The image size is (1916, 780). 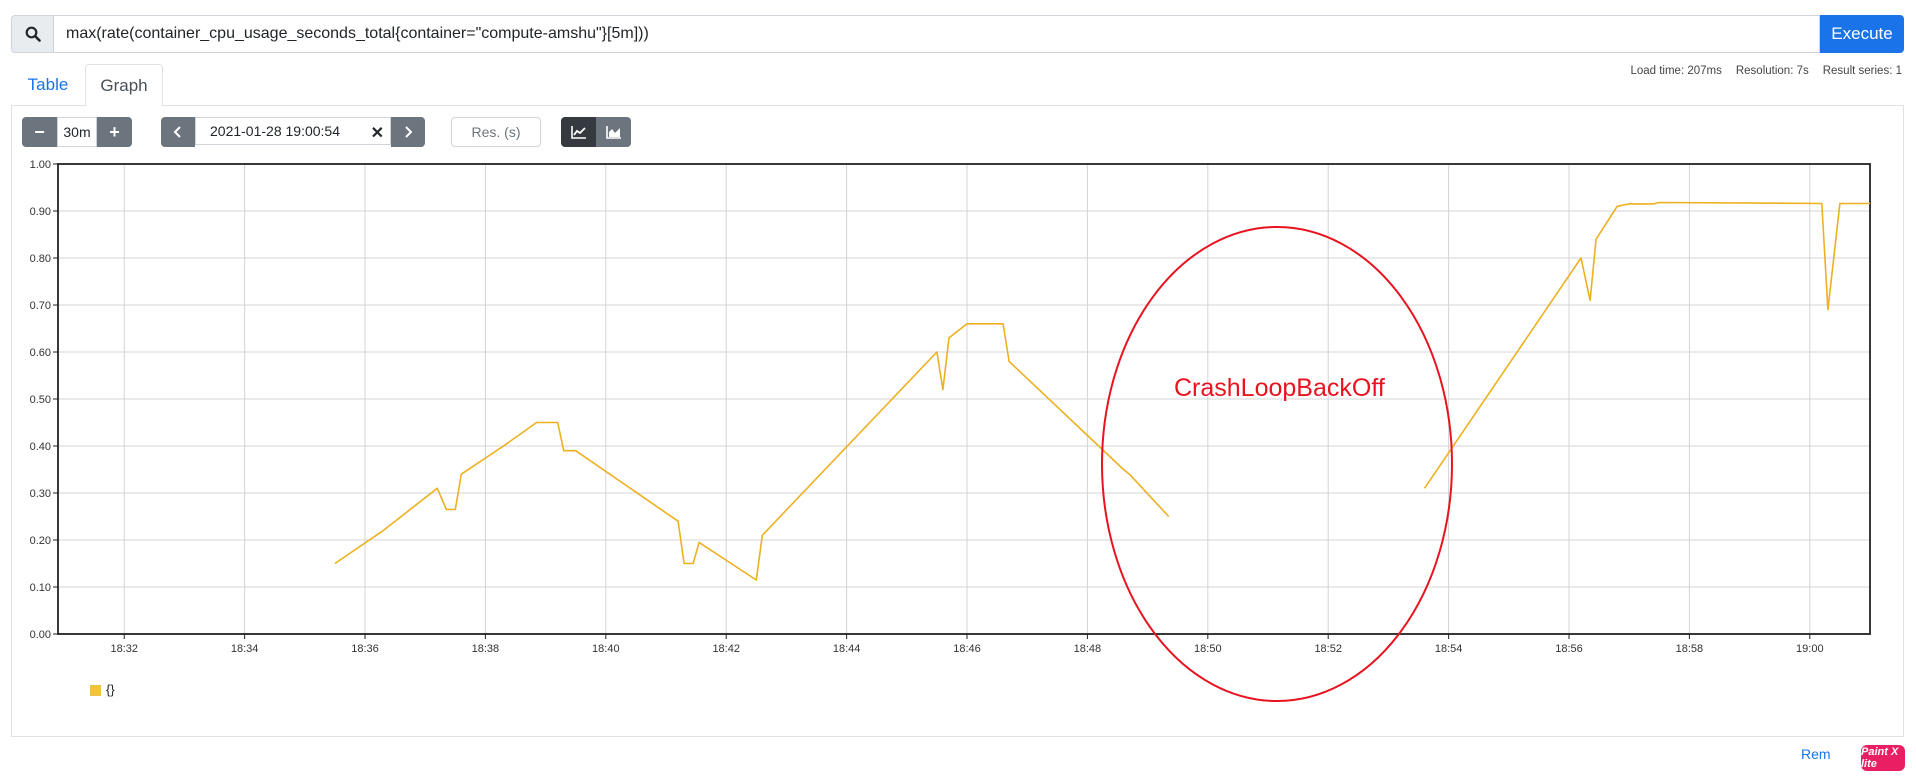 What do you see at coordinates (95, 690) in the screenshot?
I see `legend-swatch` at bounding box center [95, 690].